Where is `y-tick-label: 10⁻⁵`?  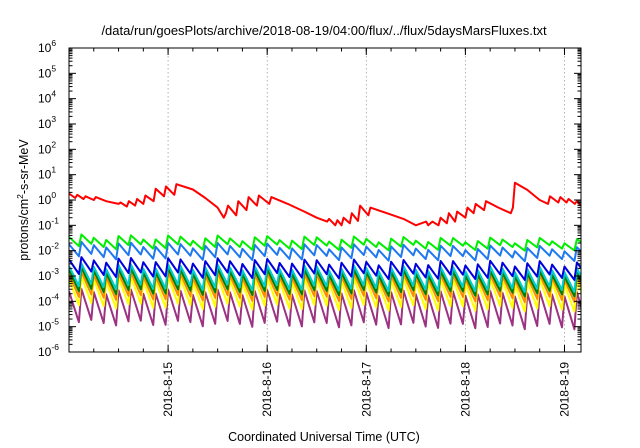 y-tick-label: 10⁻⁵ is located at coordinates (48, 325).